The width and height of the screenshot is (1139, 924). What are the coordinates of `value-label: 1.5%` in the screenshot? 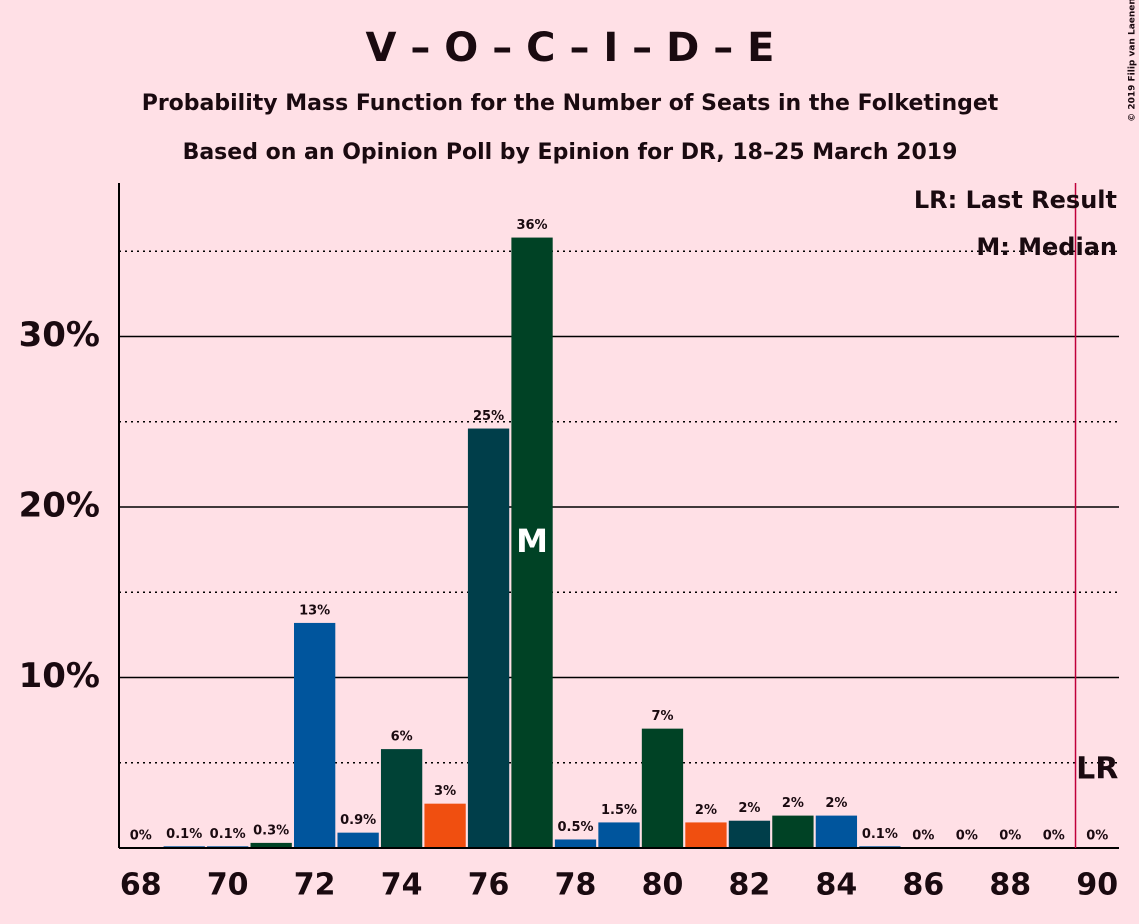 It's located at (619, 810).